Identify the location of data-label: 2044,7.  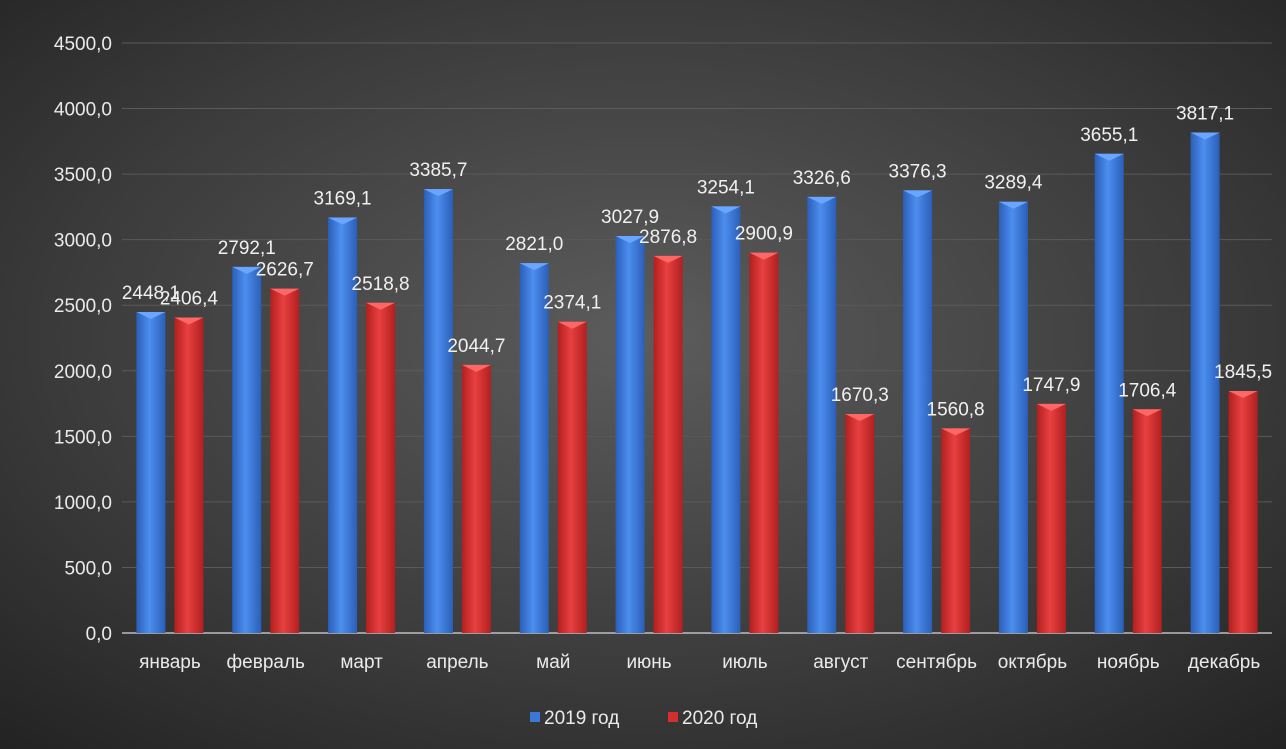
(476, 346).